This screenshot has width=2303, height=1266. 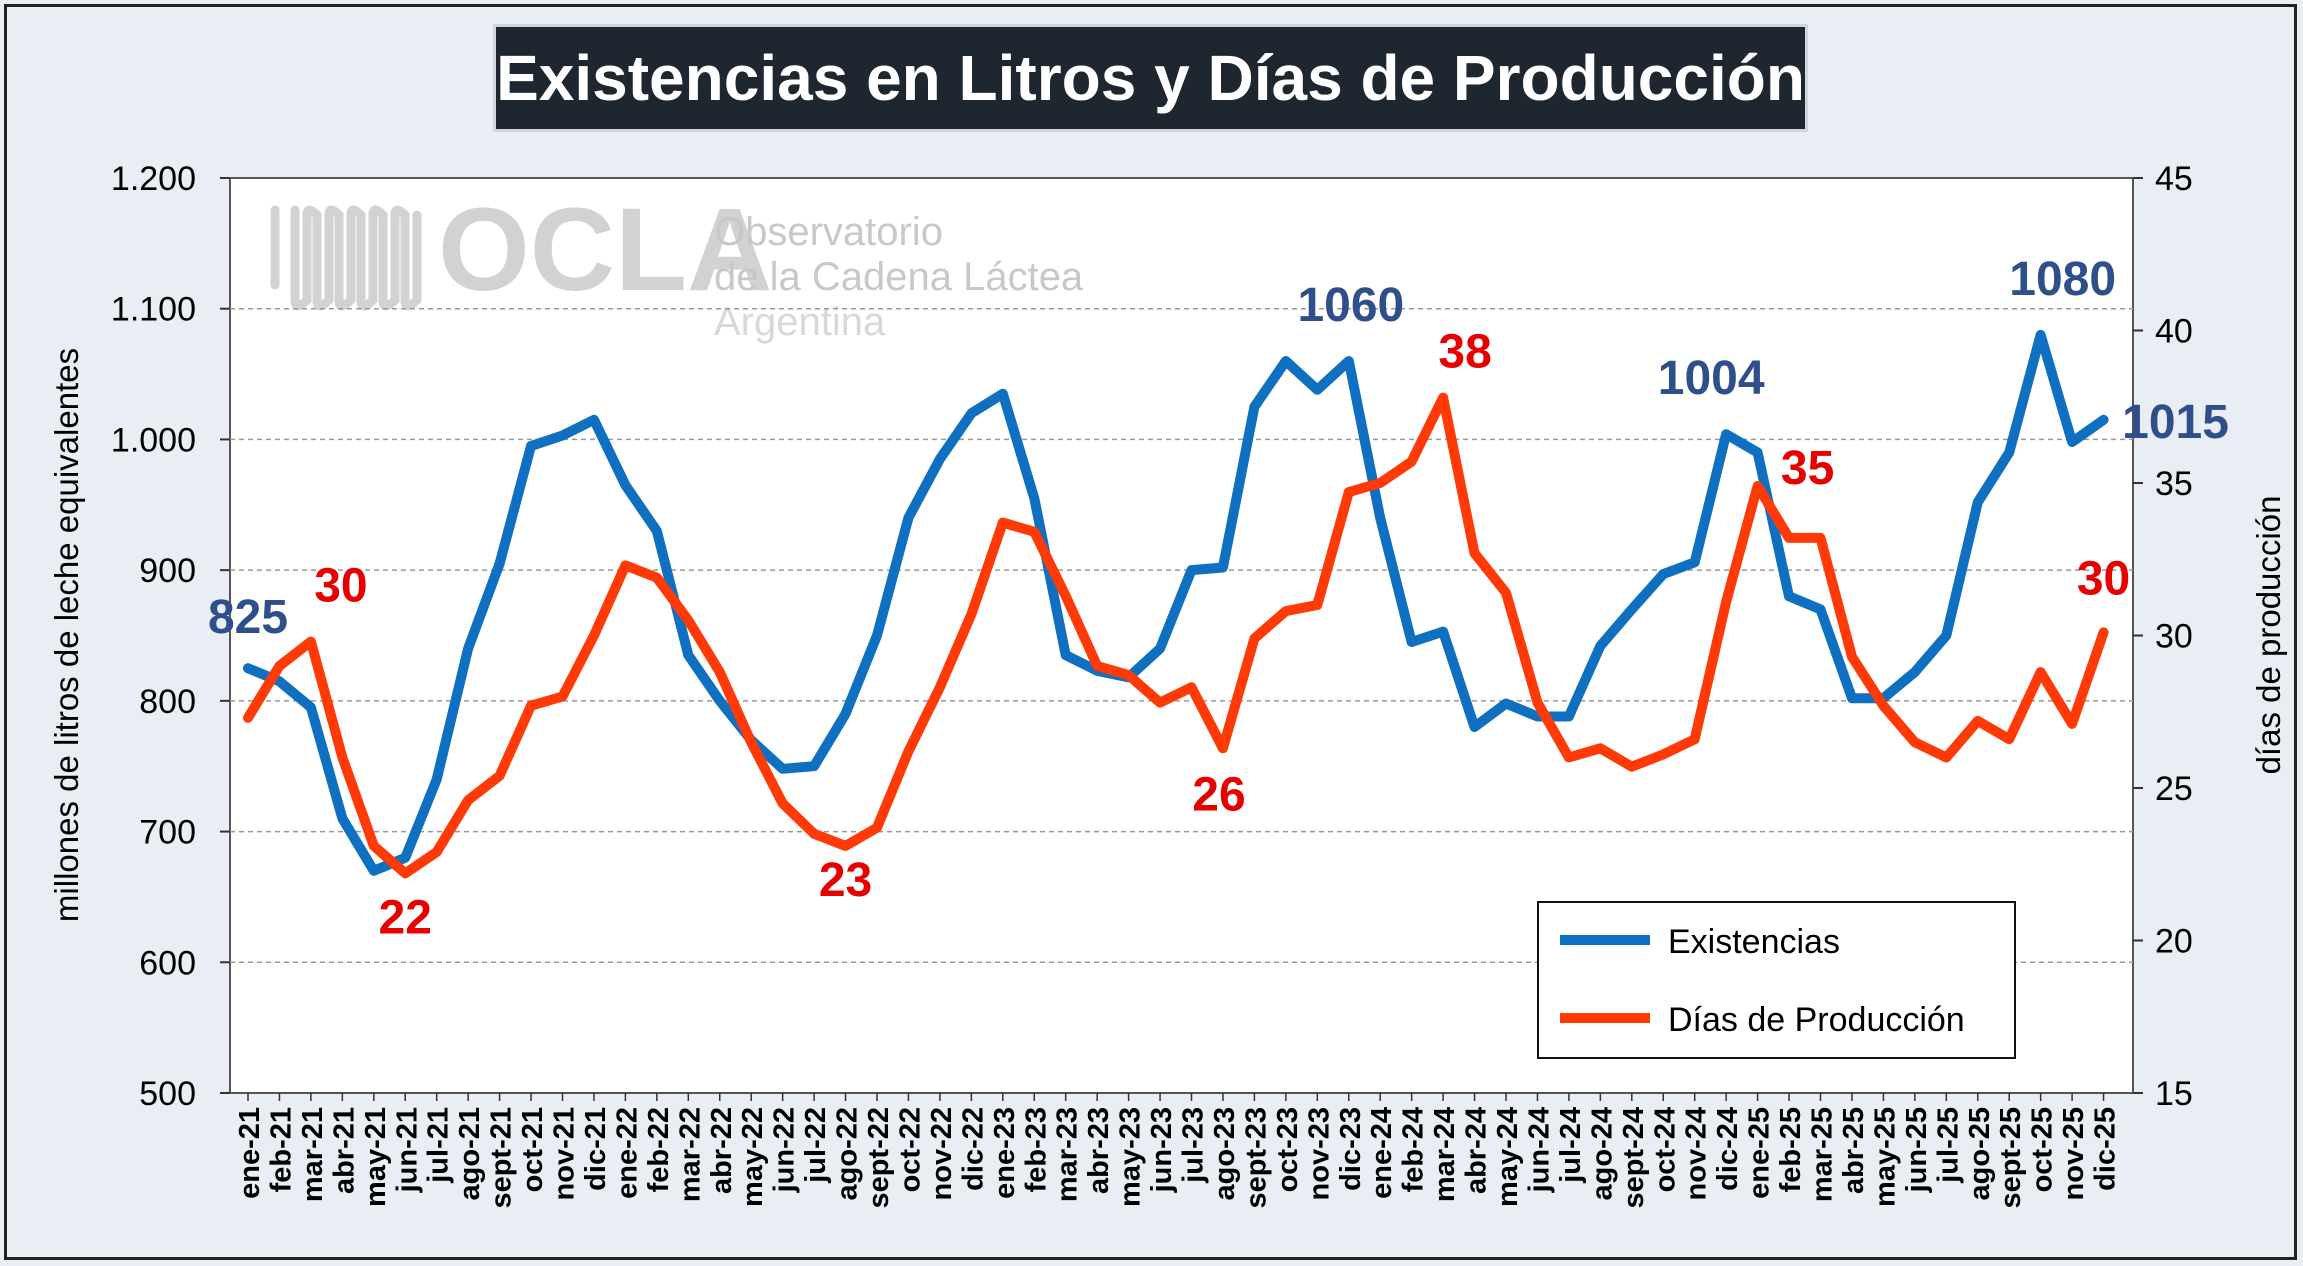 I want to click on x-tick-label: abr-25, so click(x=1854, y=1150).